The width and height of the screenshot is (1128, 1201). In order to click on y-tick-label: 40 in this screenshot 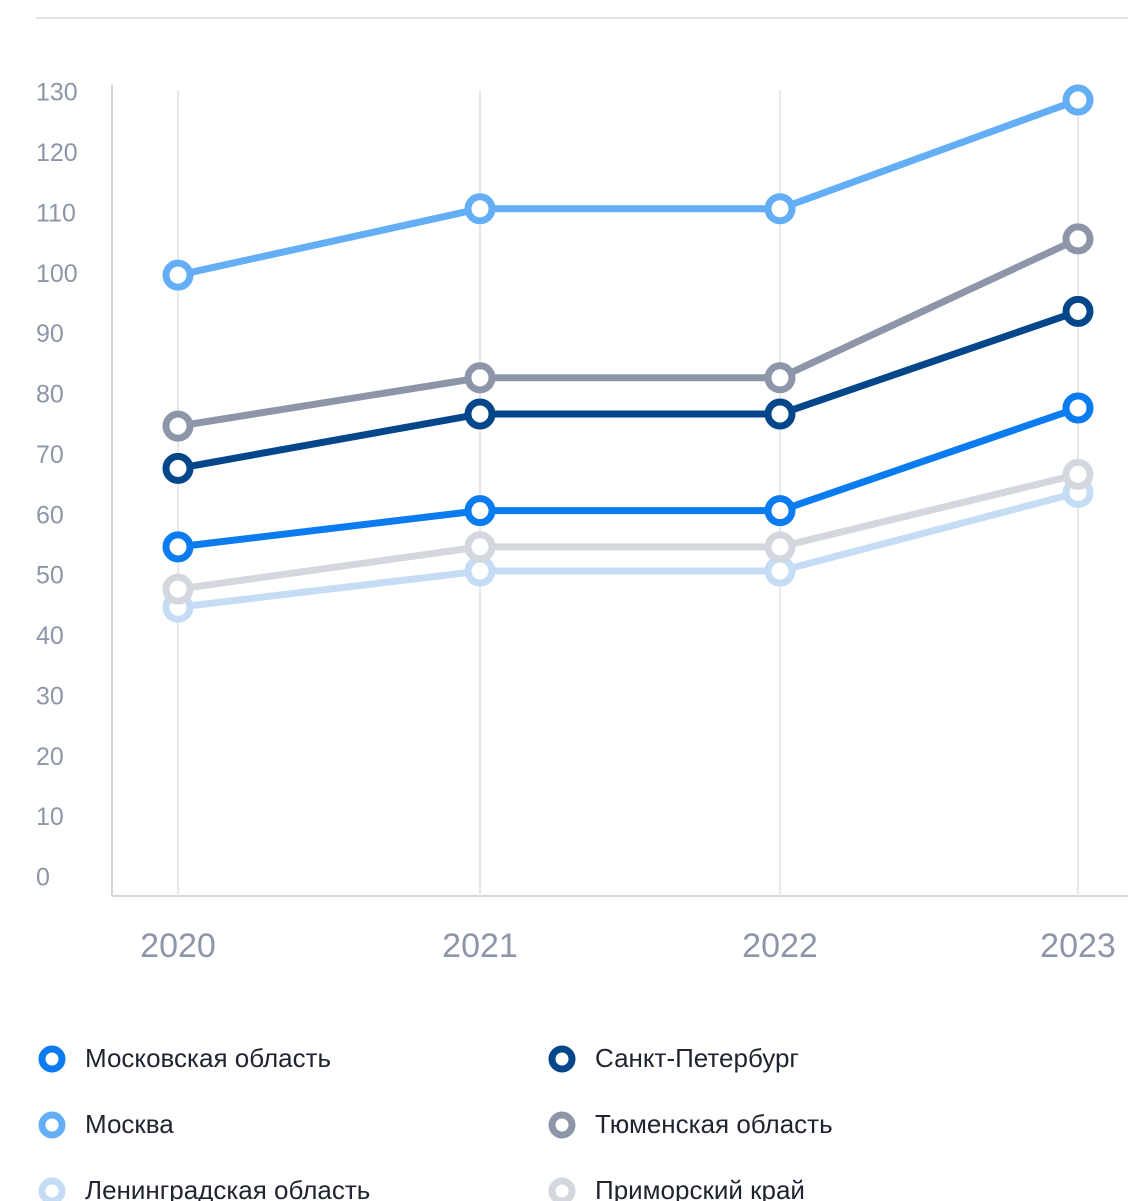, I will do `click(50, 636)`.